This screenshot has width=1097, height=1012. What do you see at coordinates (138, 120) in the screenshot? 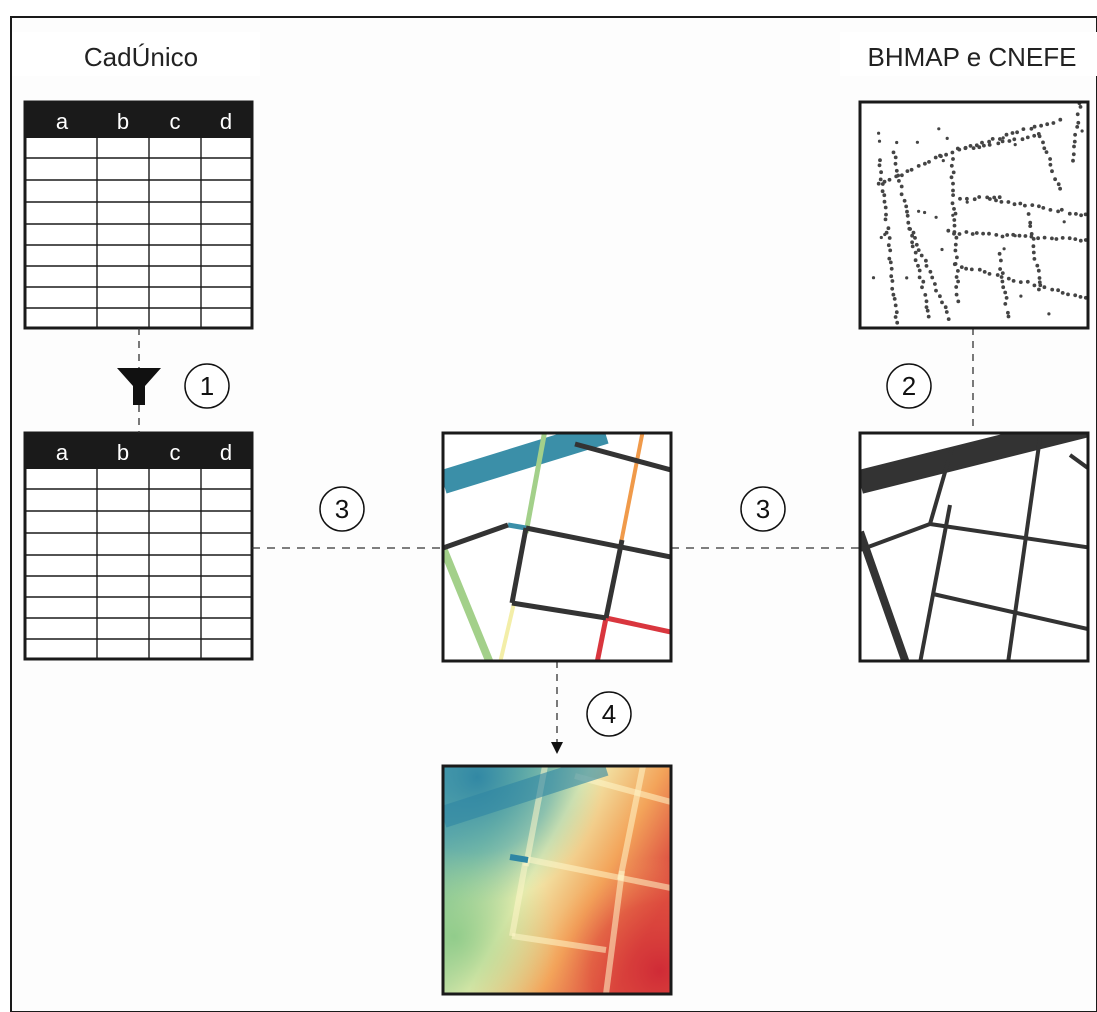
I see `table-header` at bounding box center [138, 120].